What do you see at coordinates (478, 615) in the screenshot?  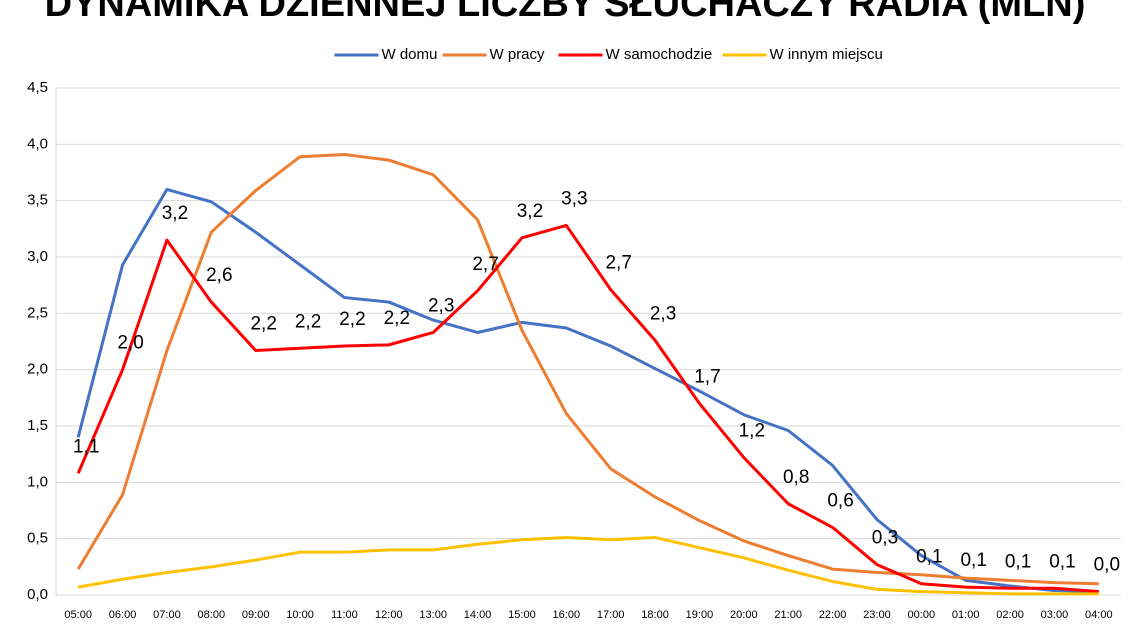 I see `x-tick-label: 14:00` at bounding box center [478, 615].